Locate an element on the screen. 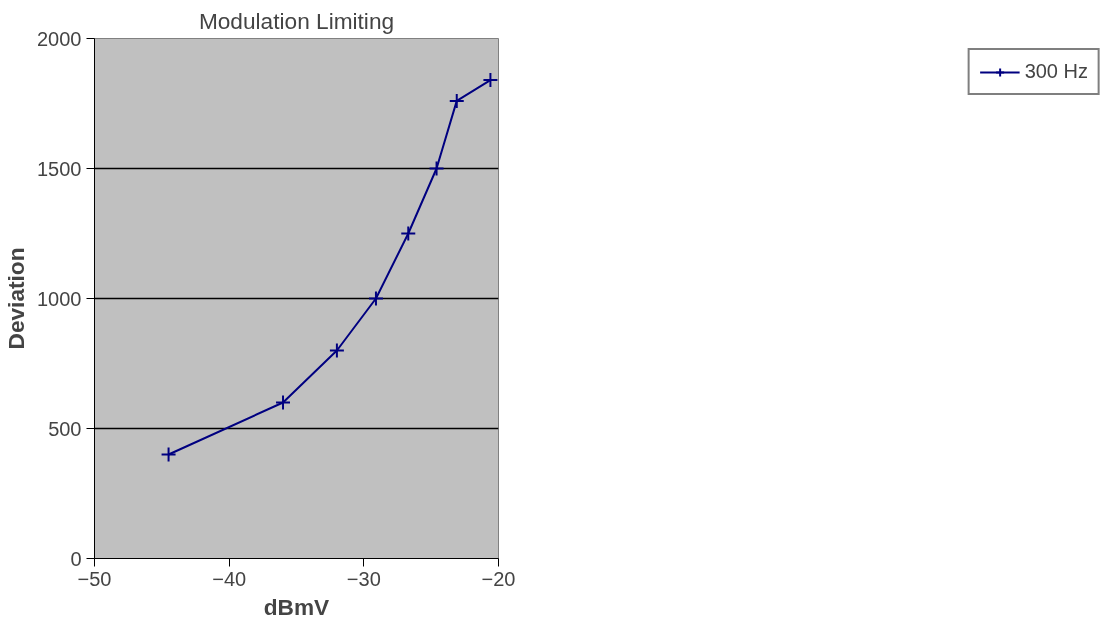 The height and width of the screenshot is (628, 1116). x-axis-title: dBmV is located at coordinates (296, 606).